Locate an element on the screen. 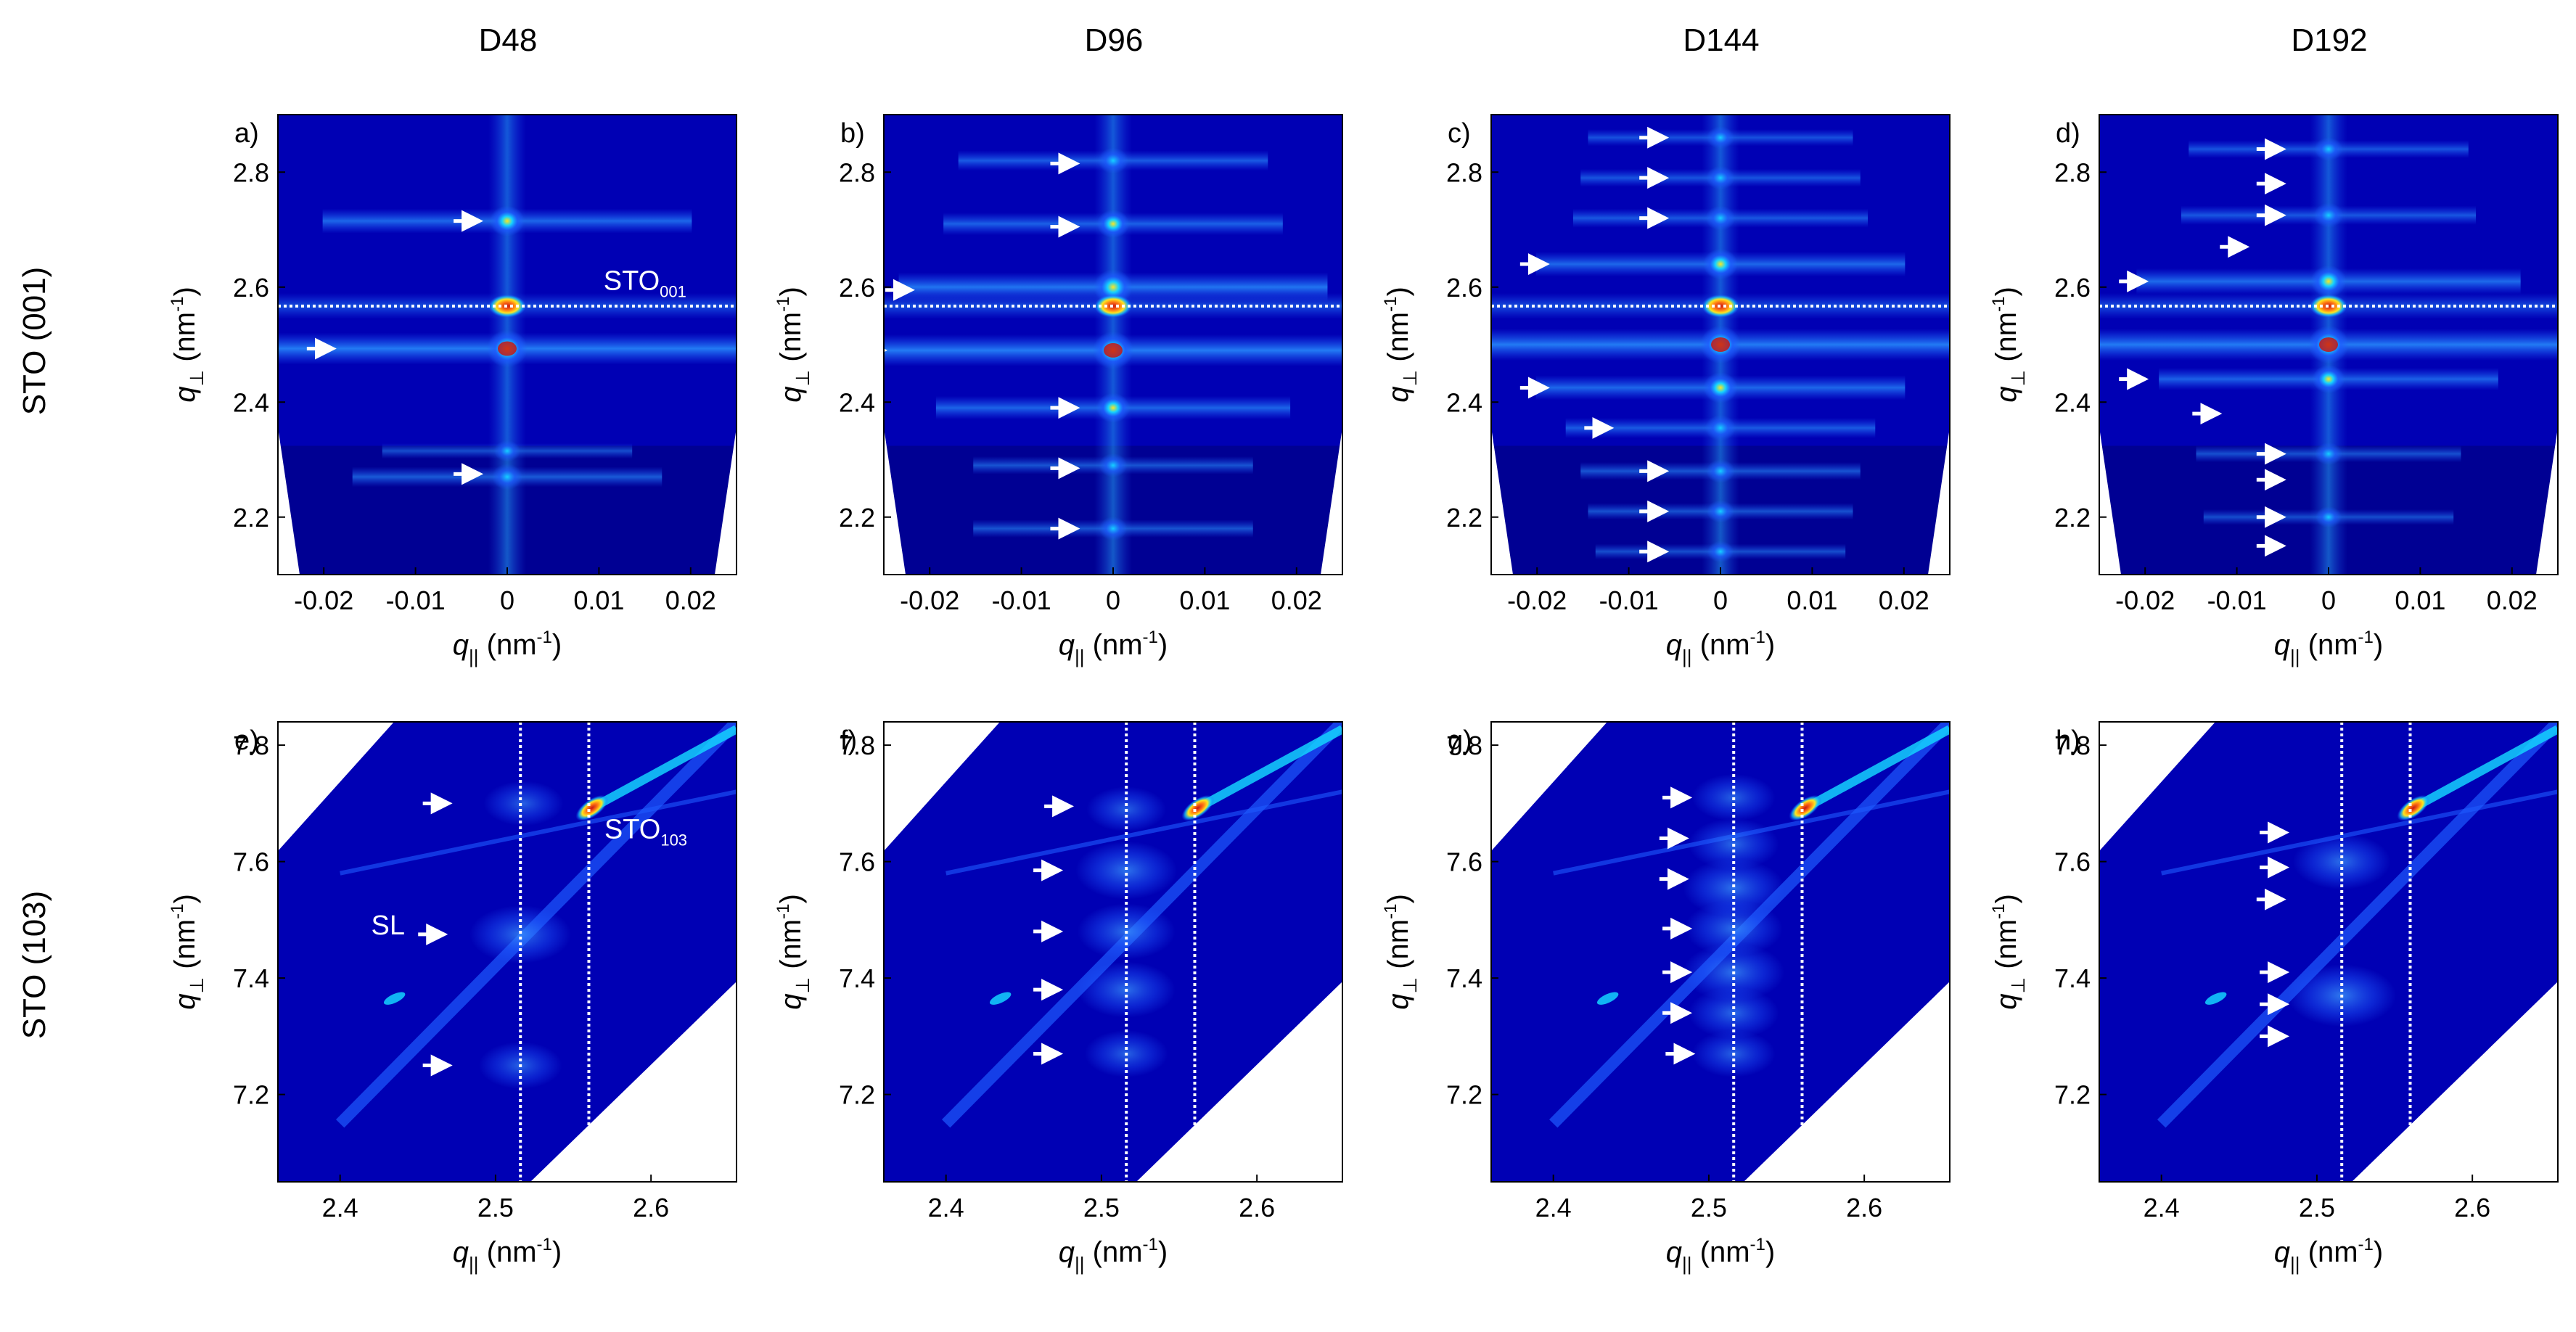 This screenshot has width=2576, height=1332. plot-area: STO001 SL is located at coordinates (507, 345).